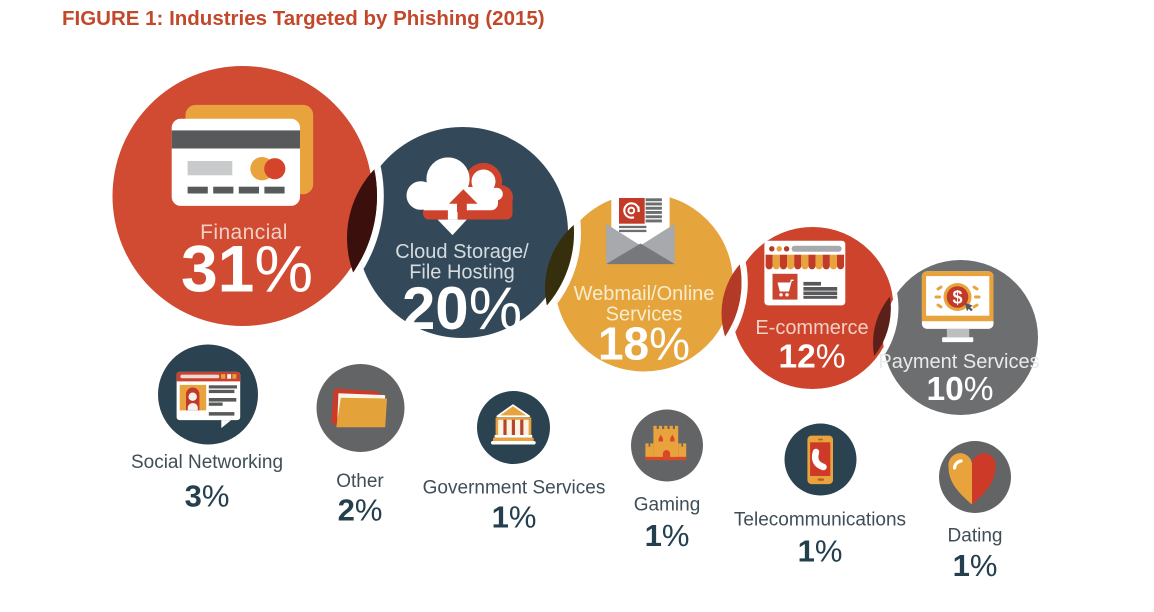  Describe the element at coordinates (958, 362) in the screenshot. I see `svg-text: Payment Services` at that location.